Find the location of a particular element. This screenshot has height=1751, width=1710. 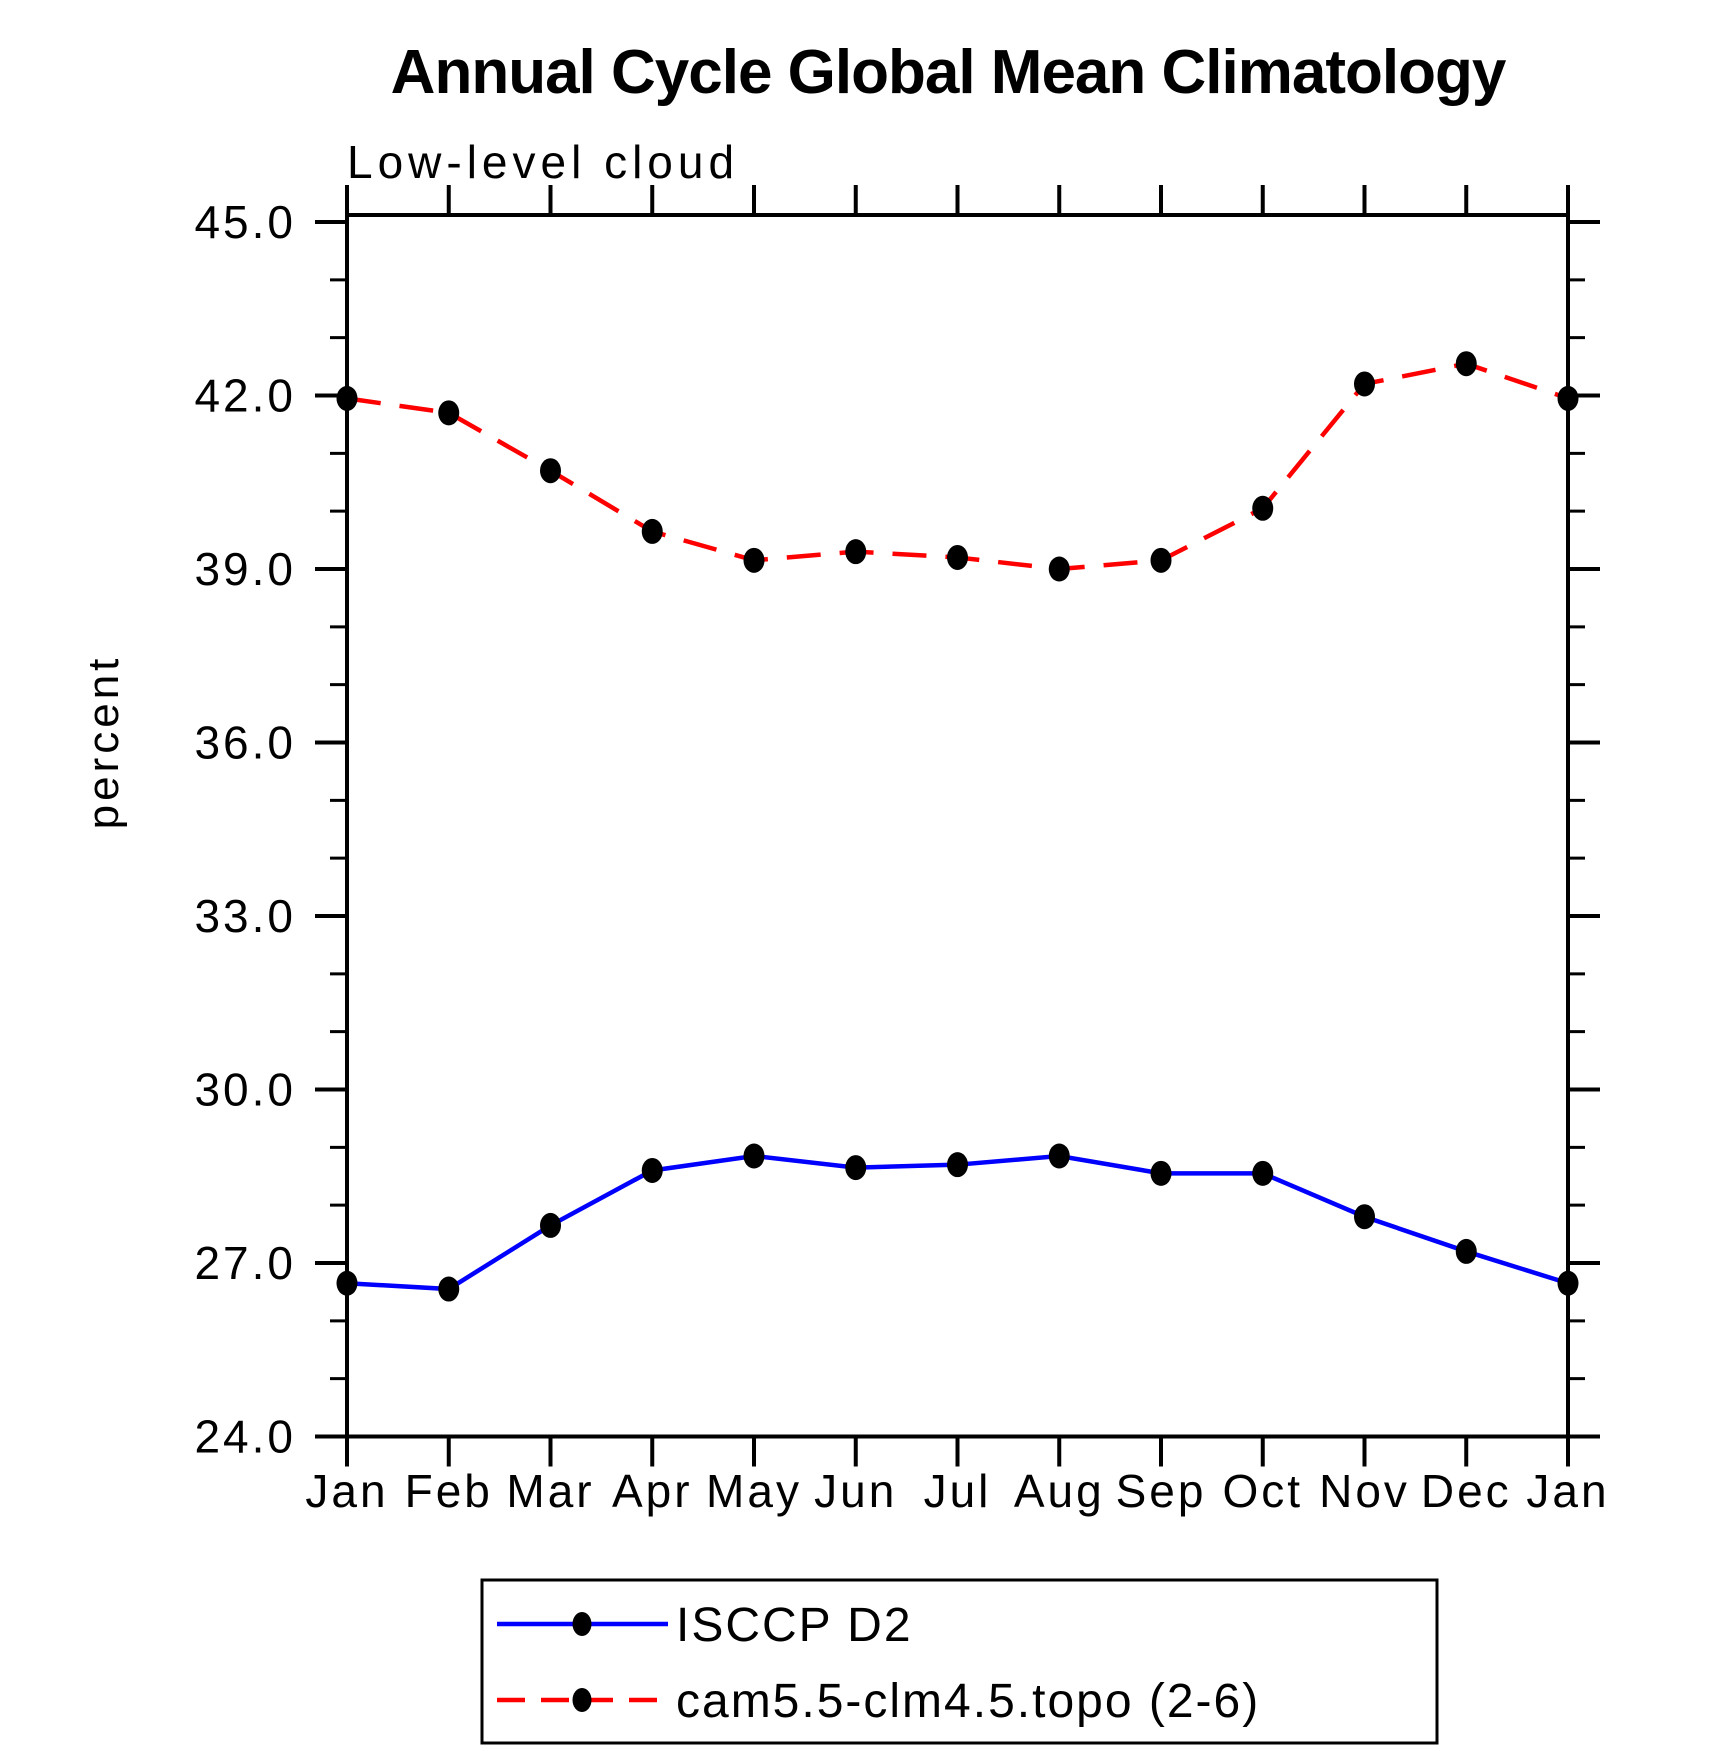

y-axis-tick-label: 30.0 is located at coordinates (245, 1090).